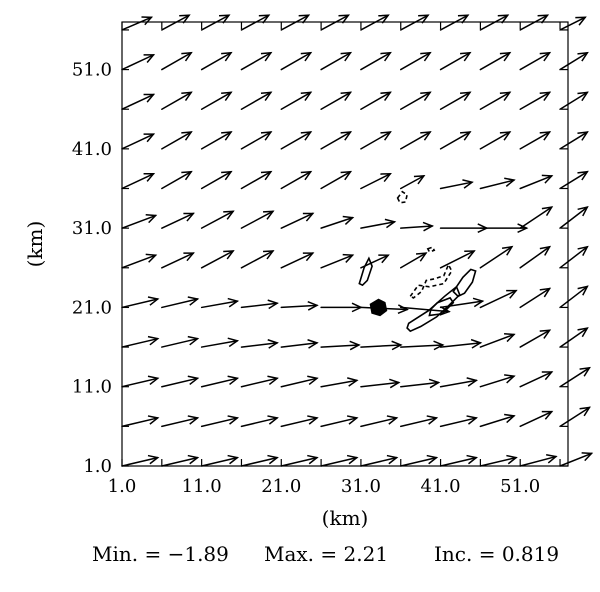  Describe the element at coordinates (417, 261) in the screenshot. I see `contours` at that location.